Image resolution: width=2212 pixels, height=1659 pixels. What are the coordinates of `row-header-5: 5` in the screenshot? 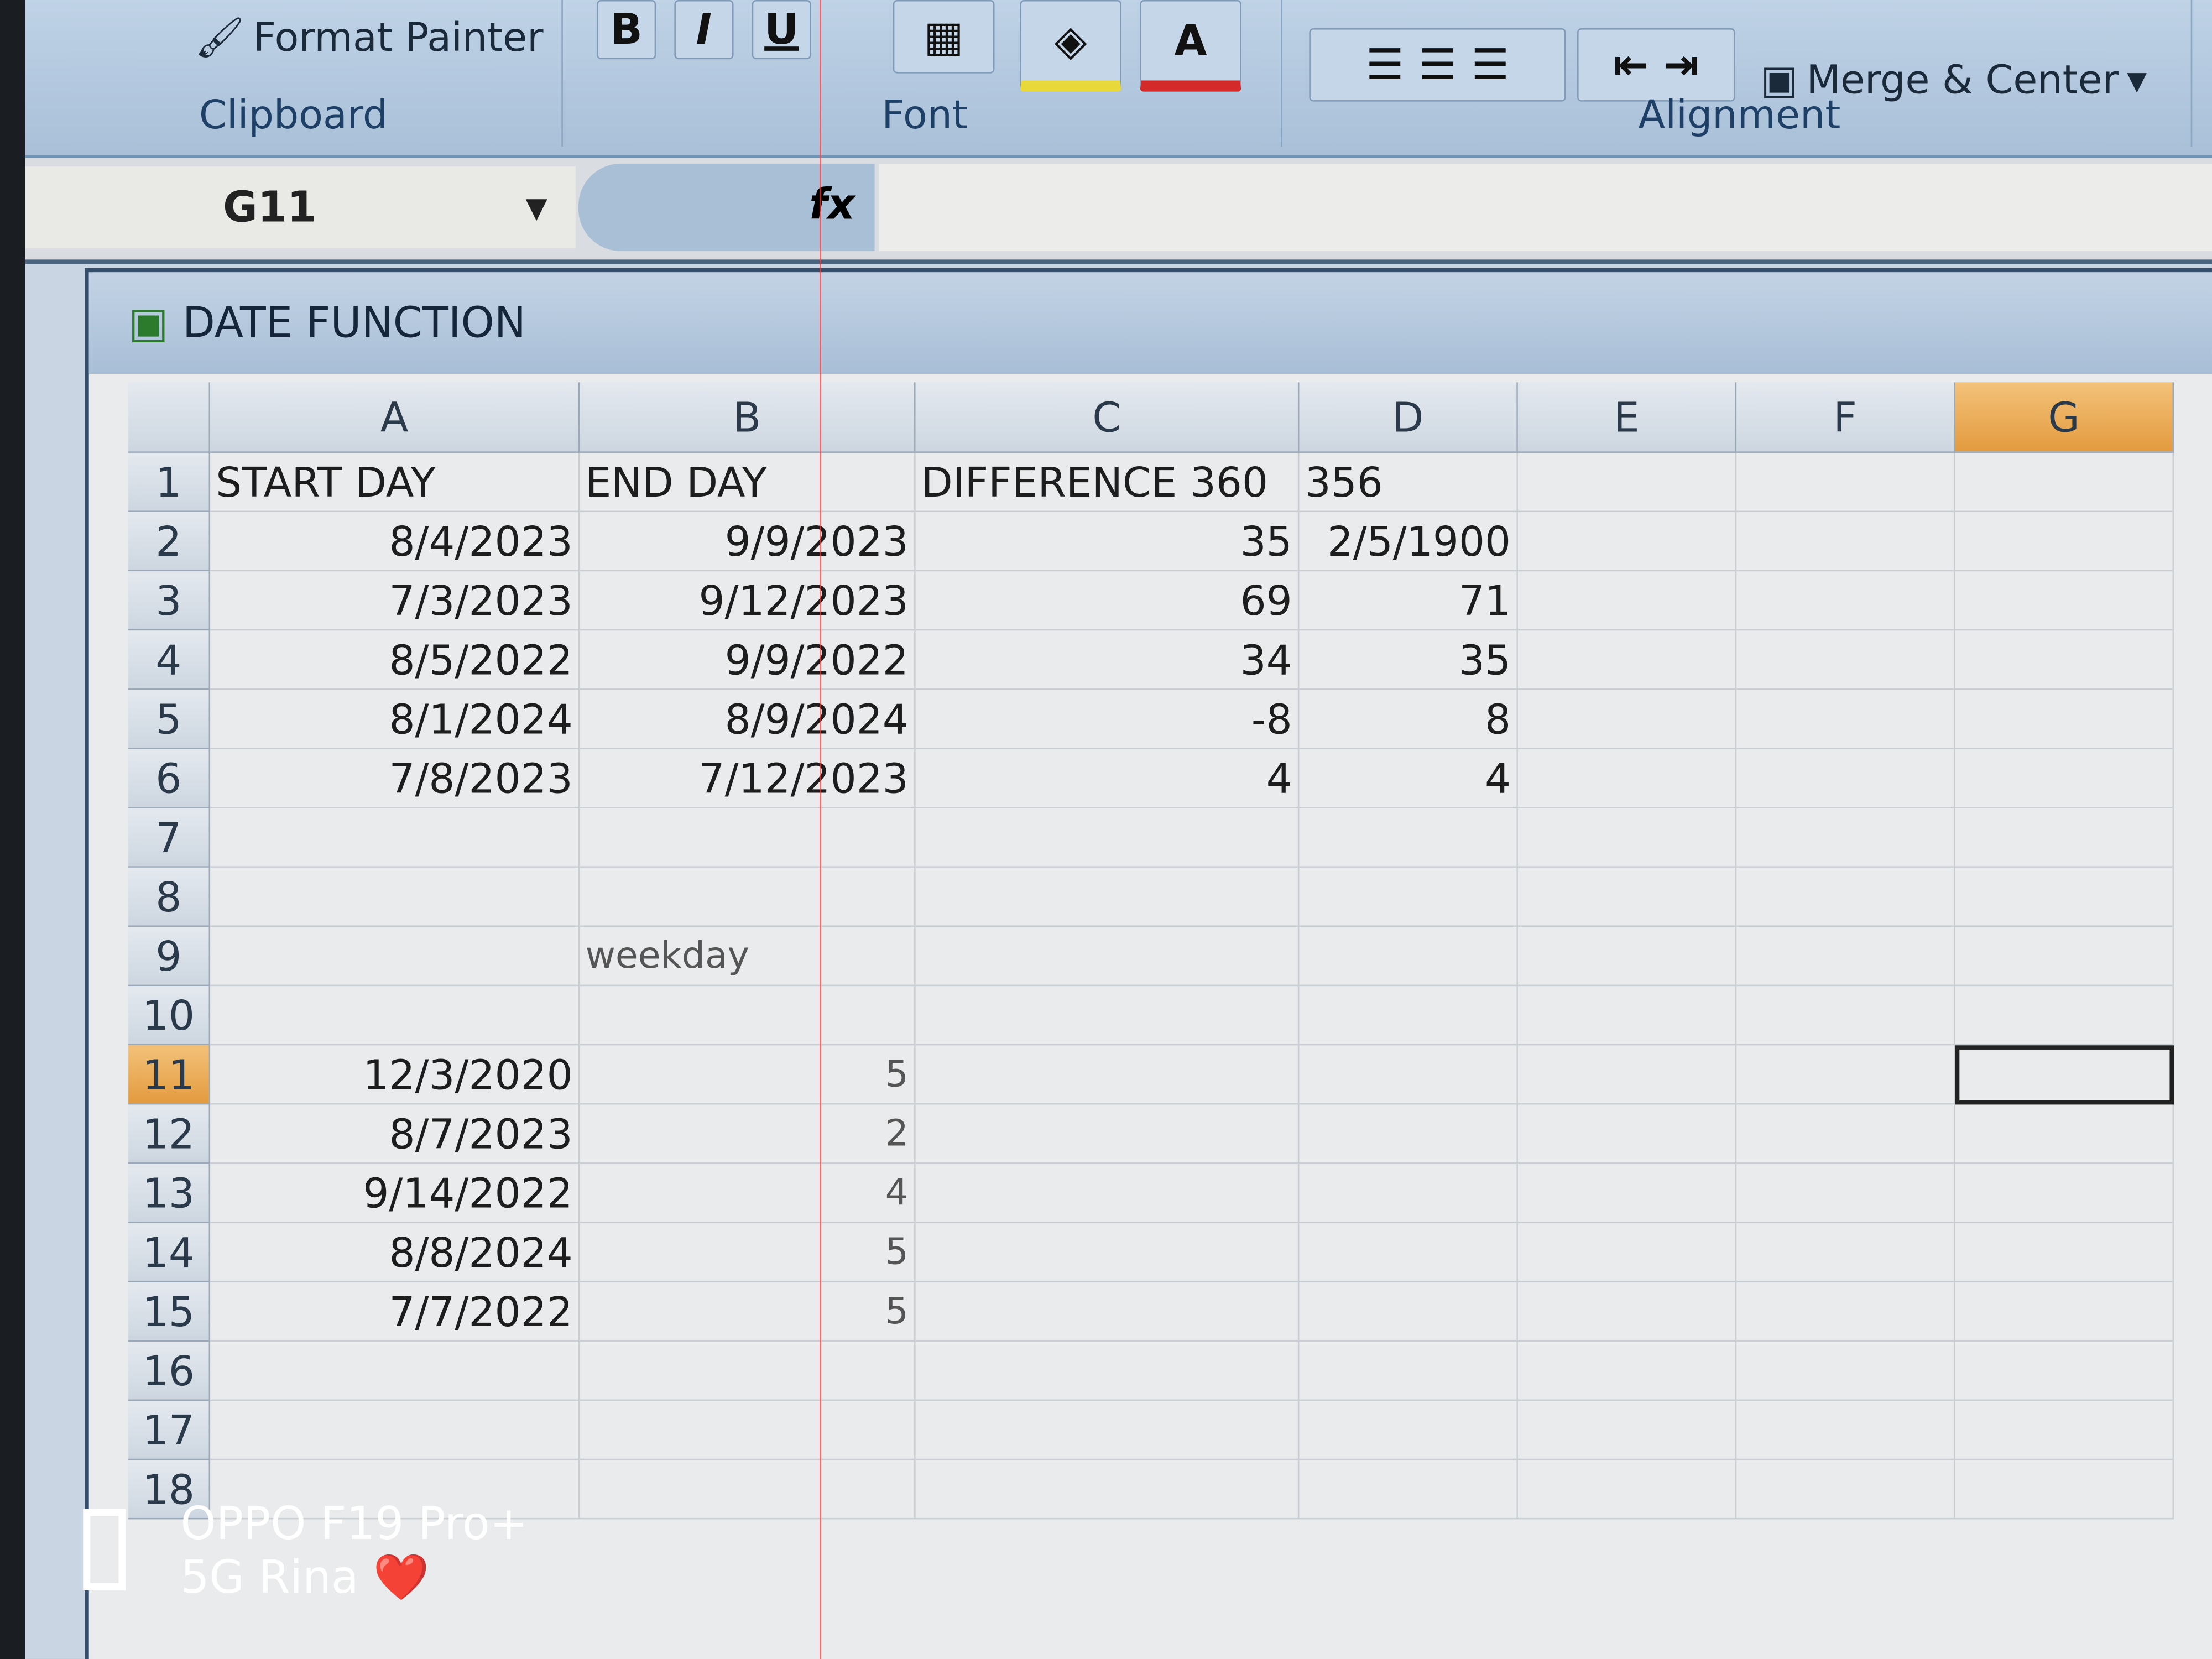 It's located at (169, 720).